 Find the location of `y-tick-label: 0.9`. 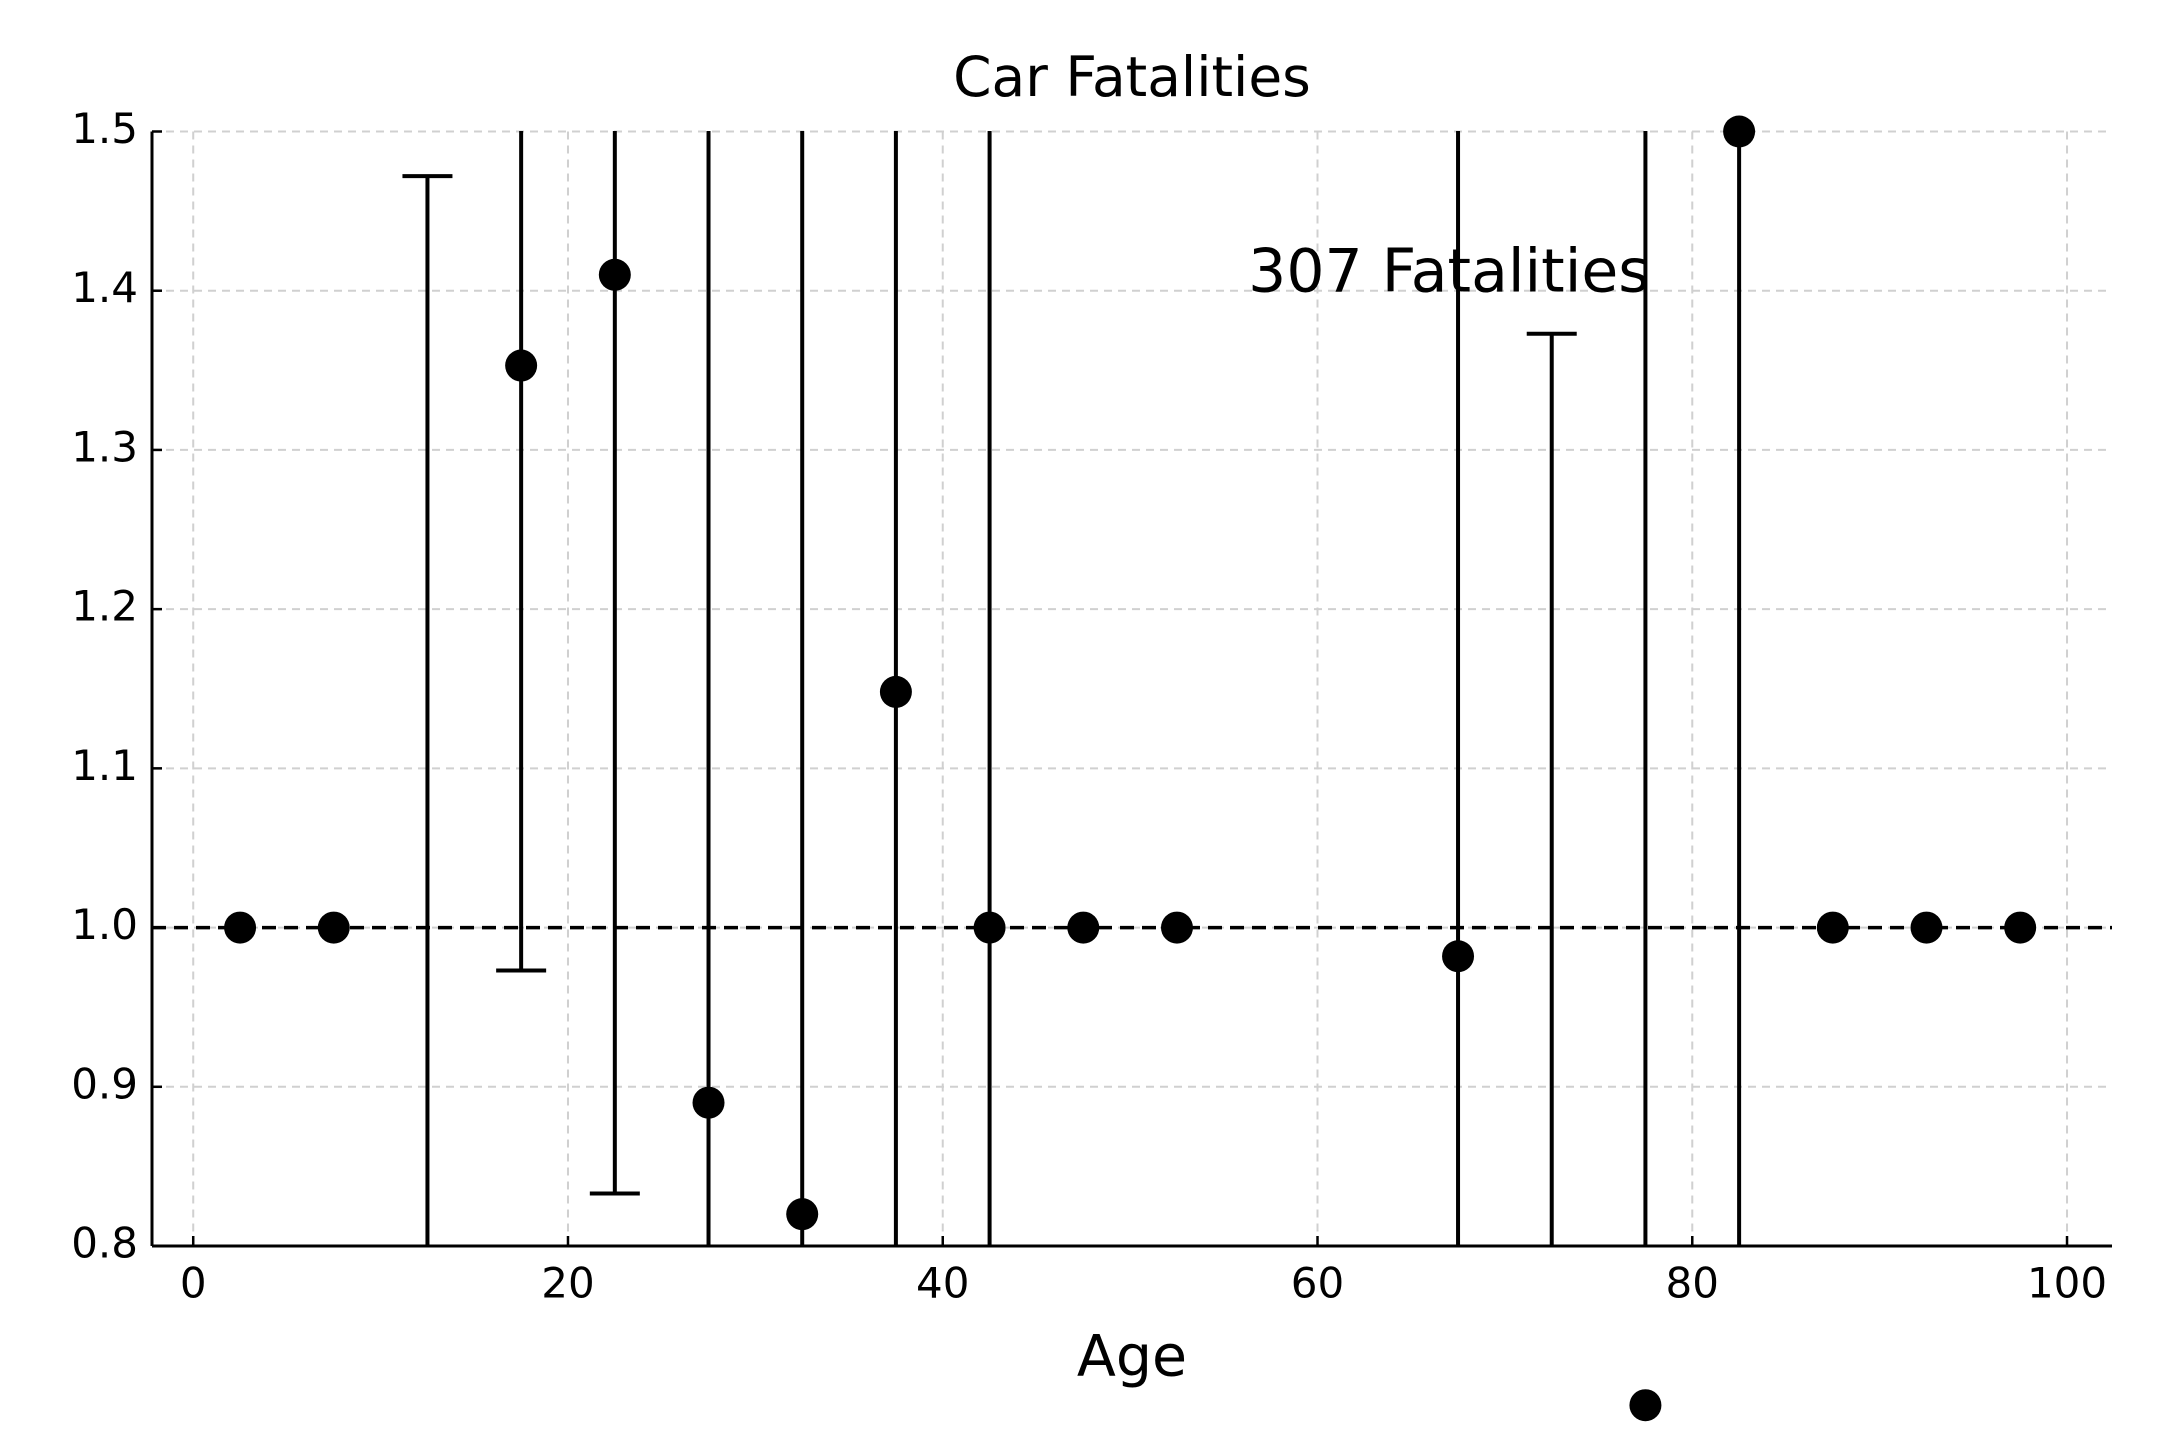

y-tick-label: 0.9 is located at coordinates (104, 1083).